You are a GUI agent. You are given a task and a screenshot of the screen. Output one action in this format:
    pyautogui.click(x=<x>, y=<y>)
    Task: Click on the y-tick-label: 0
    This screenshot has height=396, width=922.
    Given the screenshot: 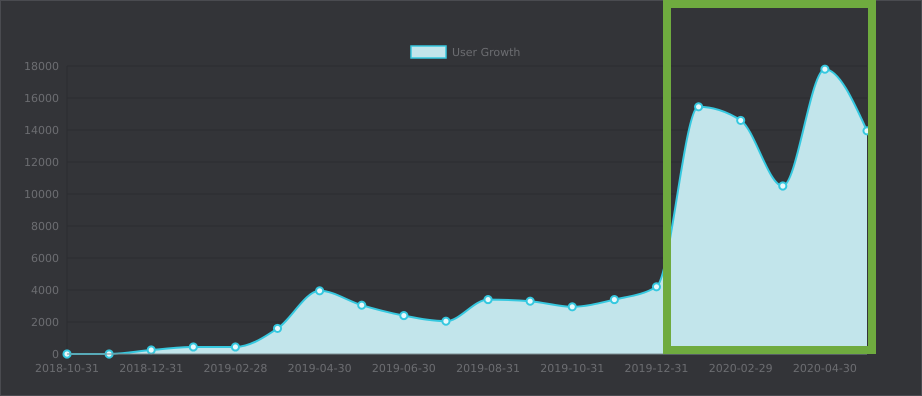 What is the action you would take?
    pyautogui.click(x=55, y=354)
    